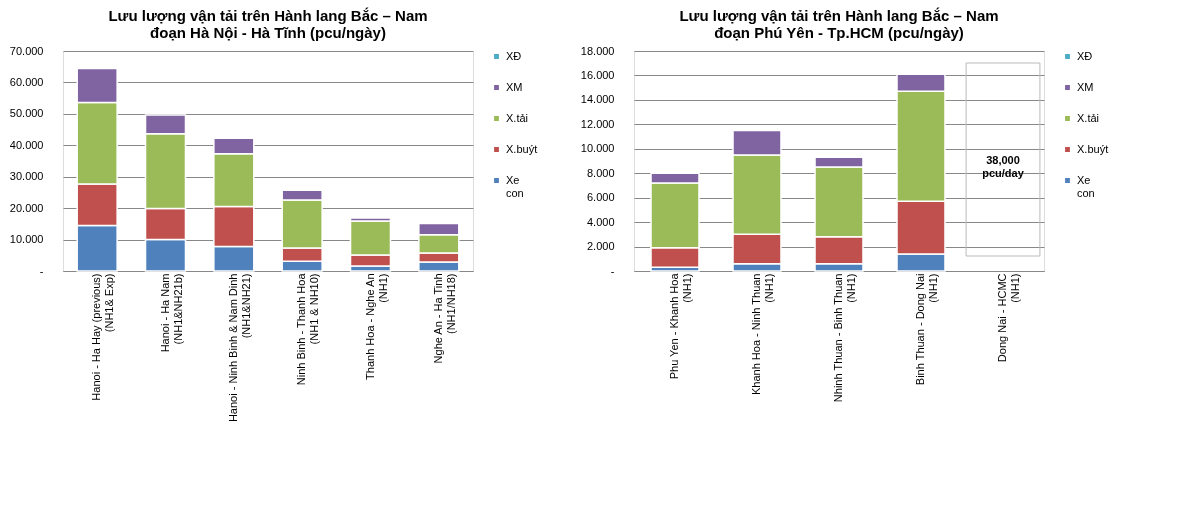 This screenshot has height=524, width=1184. Describe the element at coordinates (444, 318) in the screenshot. I see `x-tick-label: Nghe An - Ha Tinh (NH1/NH18)` at that location.